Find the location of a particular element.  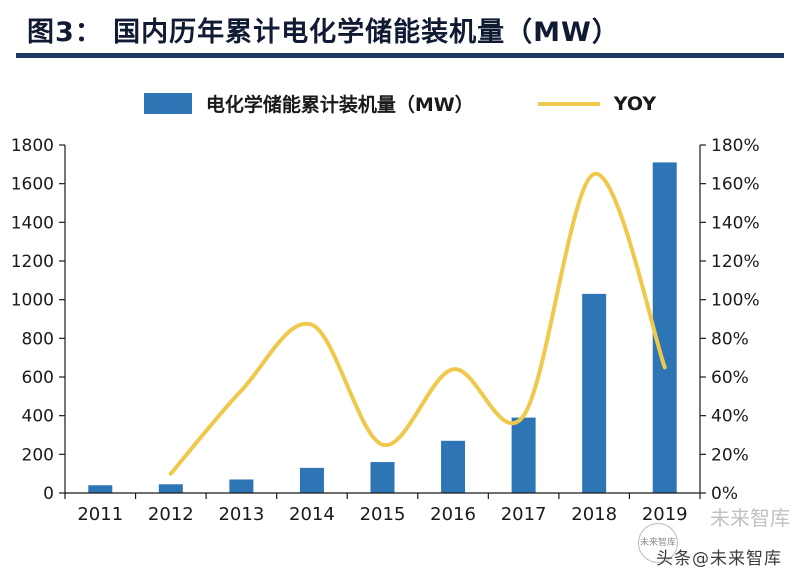

bar-2011 is located at coordinates (100, 489).